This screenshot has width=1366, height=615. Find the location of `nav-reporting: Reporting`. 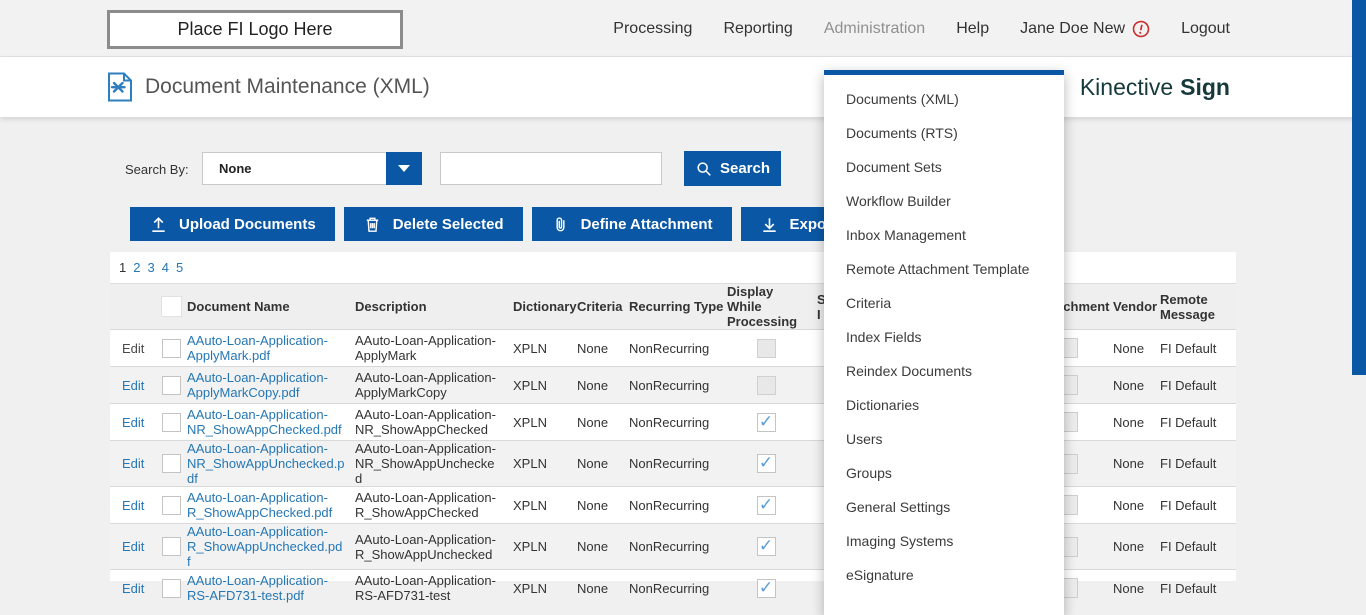

nav-reporting: Reporting is located at coordinates (758, 28).